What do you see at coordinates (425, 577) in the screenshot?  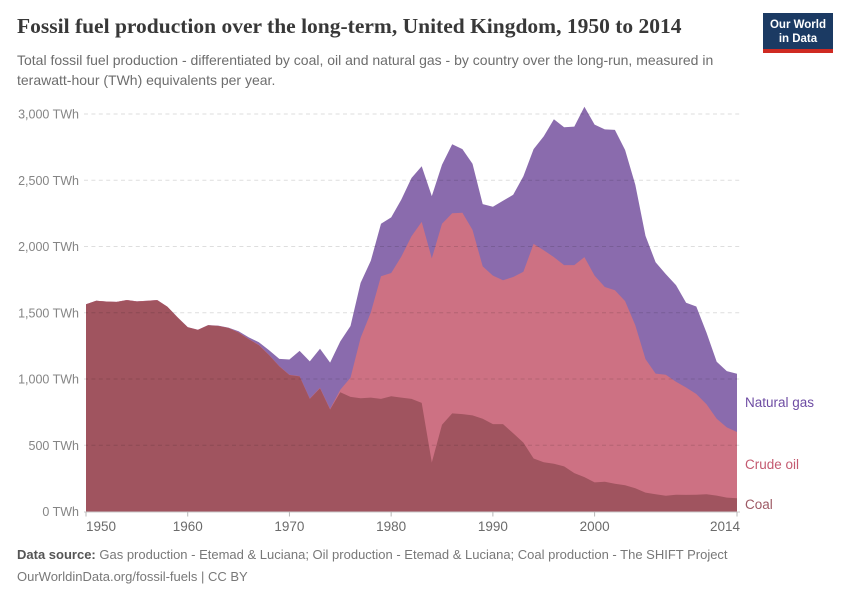 I see `license-line: OurWorldinData.org/fossil-fuels | CC BY` at bounding box center [425, 577].